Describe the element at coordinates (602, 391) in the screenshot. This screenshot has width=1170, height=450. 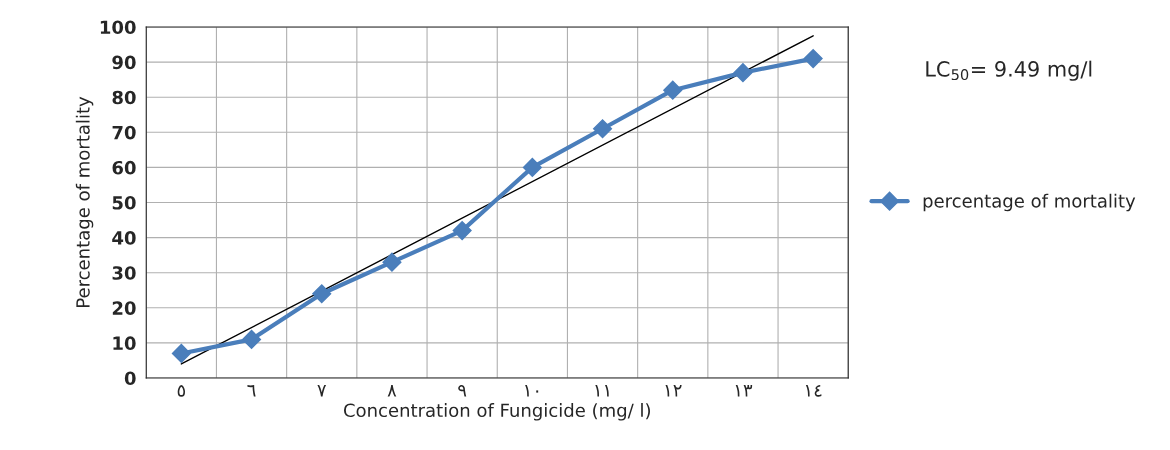
I see `x-tick-label: ١١` at that location.